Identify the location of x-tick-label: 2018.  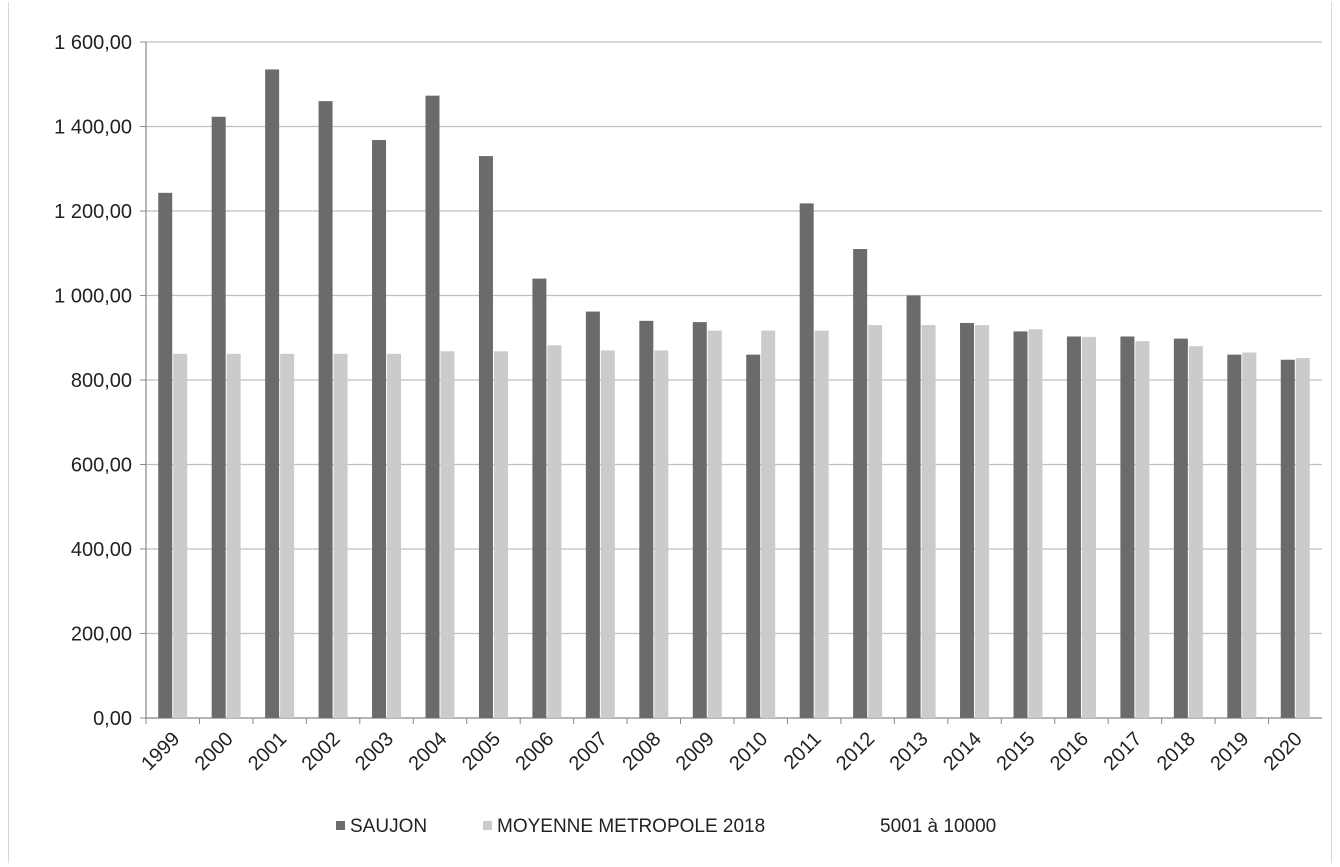
(1176, 751).